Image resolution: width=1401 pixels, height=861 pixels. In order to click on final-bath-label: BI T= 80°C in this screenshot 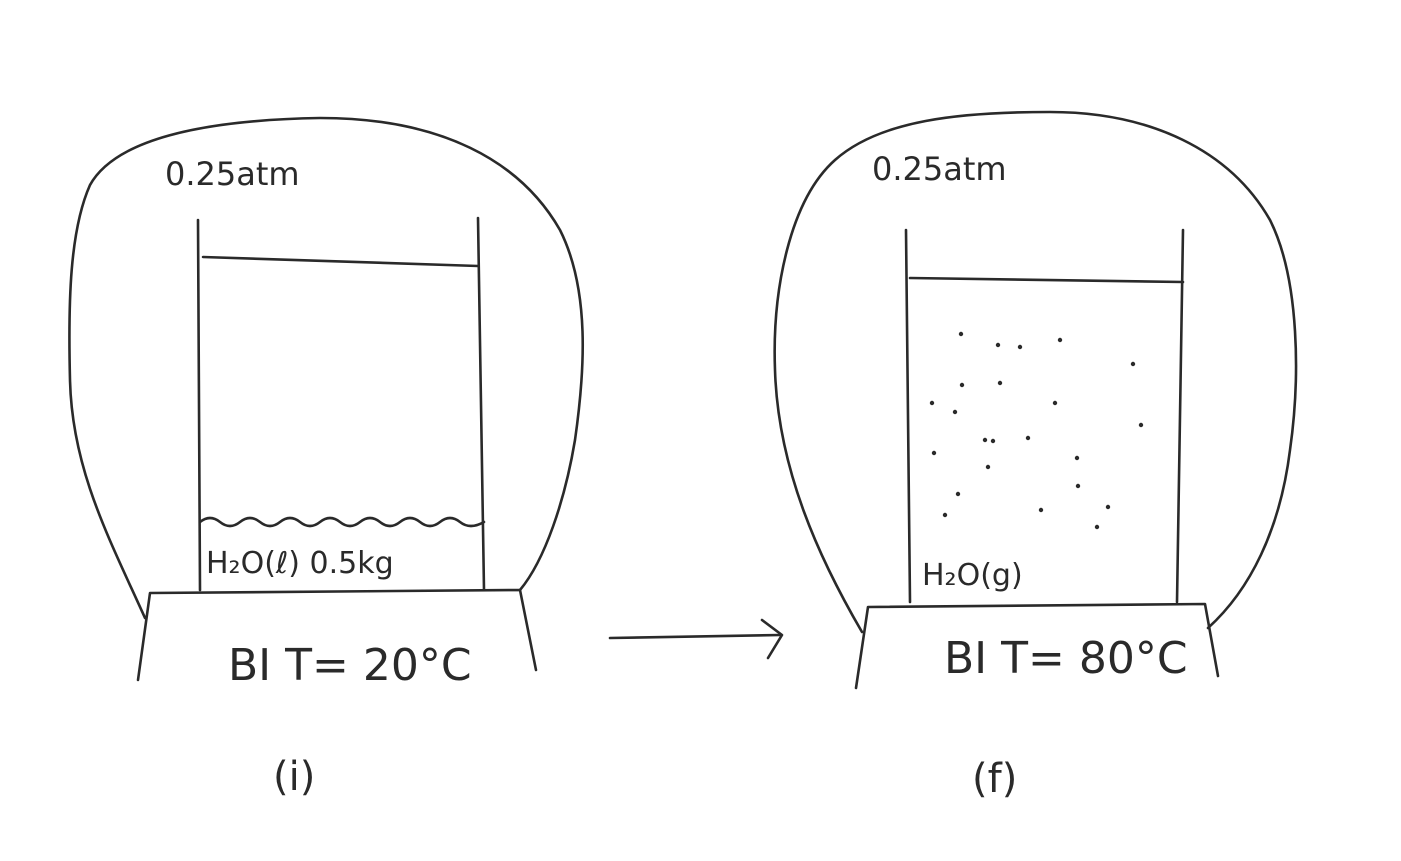, I will do `click(1066, 658)`.